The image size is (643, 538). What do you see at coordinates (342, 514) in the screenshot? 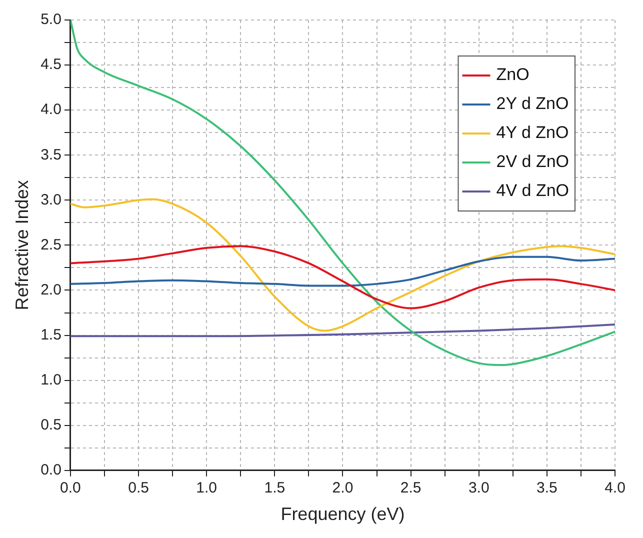
I see `x-axis-title: Frequency (eV)` at bounding box center [342, 514].